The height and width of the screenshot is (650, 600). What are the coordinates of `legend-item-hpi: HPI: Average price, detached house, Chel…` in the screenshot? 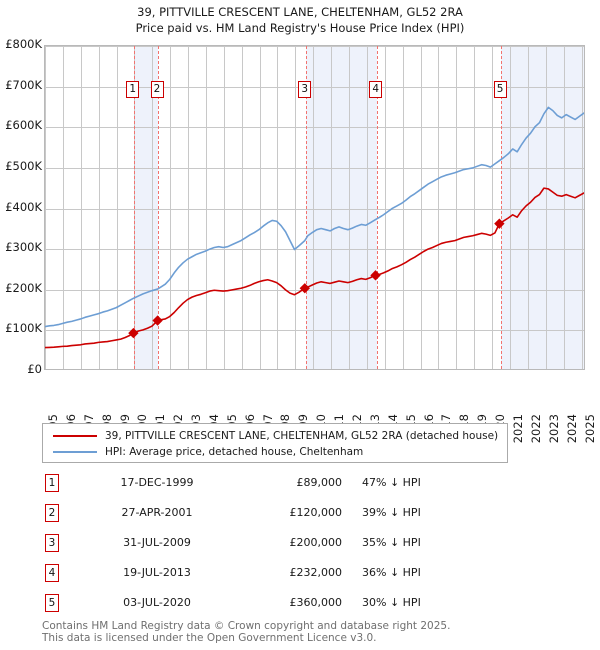 It's located at (275, 452).